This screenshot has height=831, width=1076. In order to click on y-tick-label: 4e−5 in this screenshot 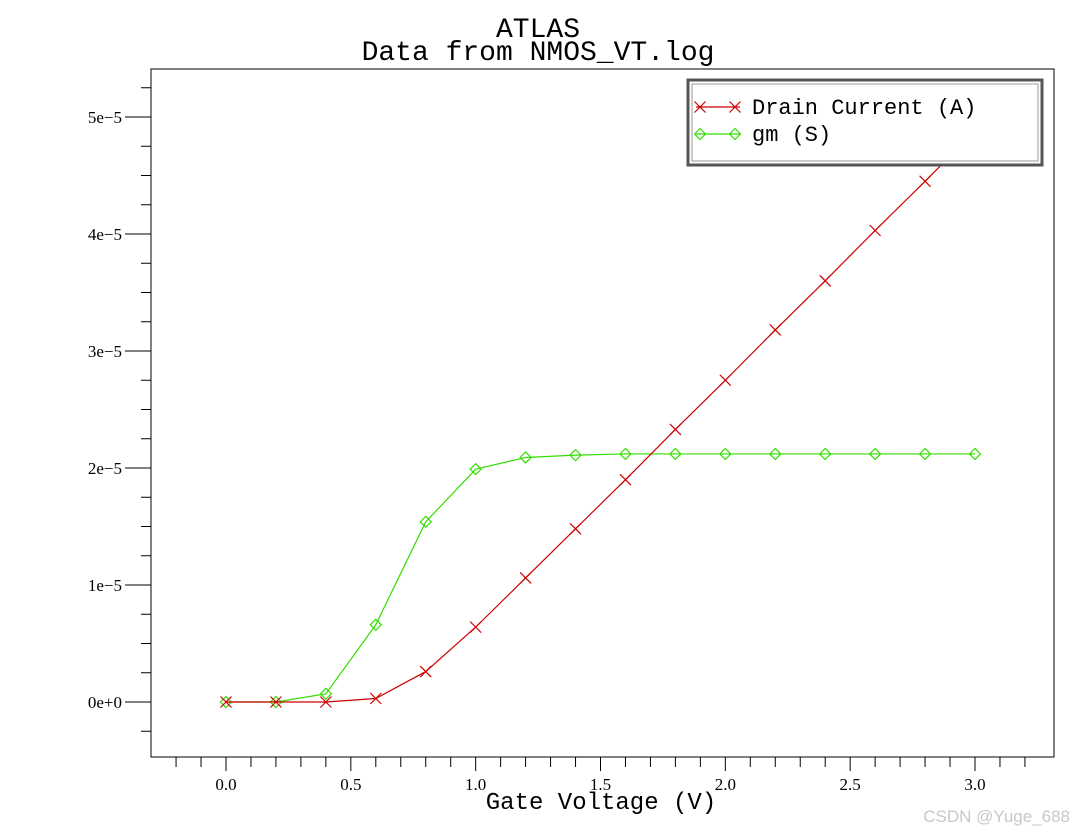, I will do `click(105, 234)`.